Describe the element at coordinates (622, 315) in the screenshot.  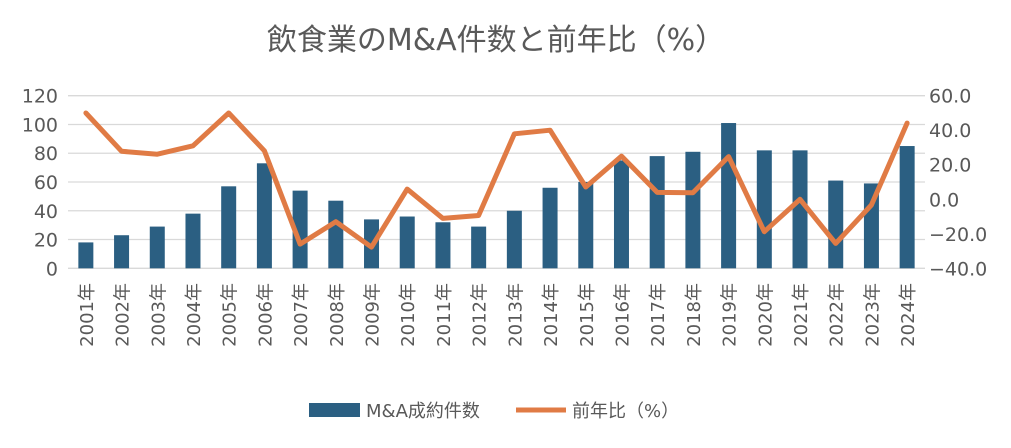
I see `x-tick-label: 2016年` at that location.